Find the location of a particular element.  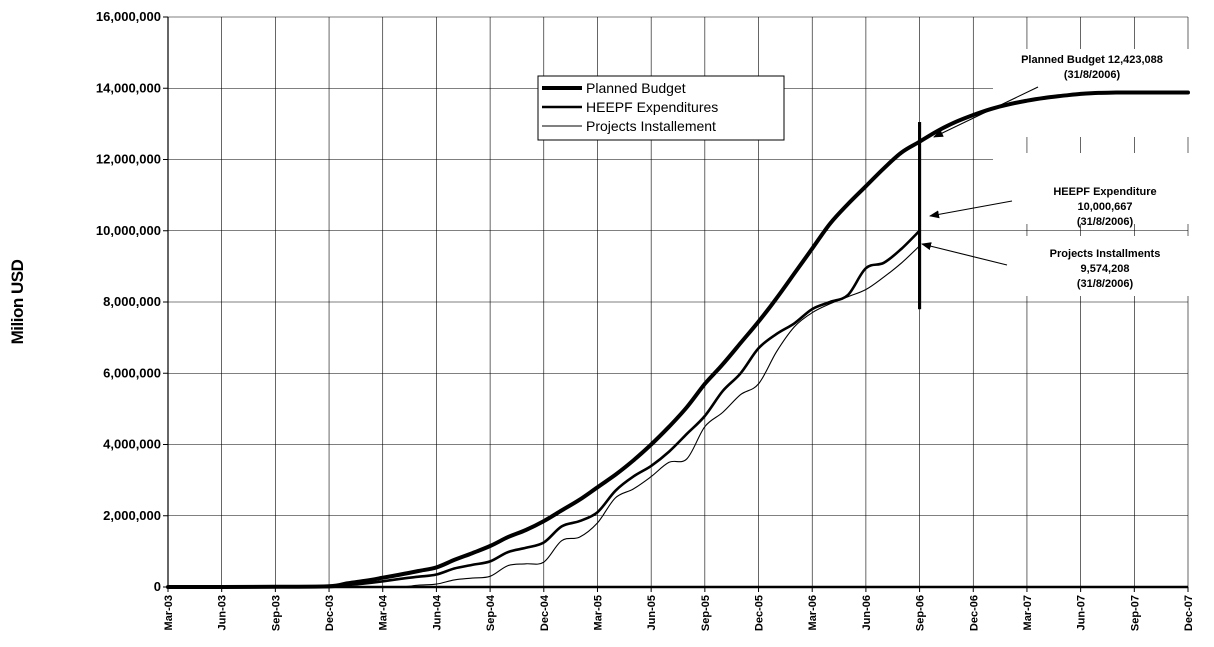

y-tick-label: 2,000,000 is located at coordinates (132, 515).